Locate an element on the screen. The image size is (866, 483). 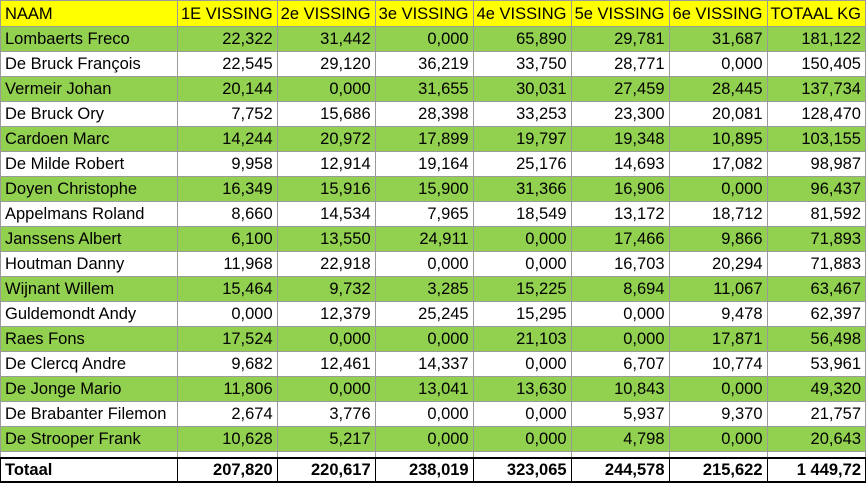
total-vissing-1-cell: 207,820 is located at coordinates (227, 470).